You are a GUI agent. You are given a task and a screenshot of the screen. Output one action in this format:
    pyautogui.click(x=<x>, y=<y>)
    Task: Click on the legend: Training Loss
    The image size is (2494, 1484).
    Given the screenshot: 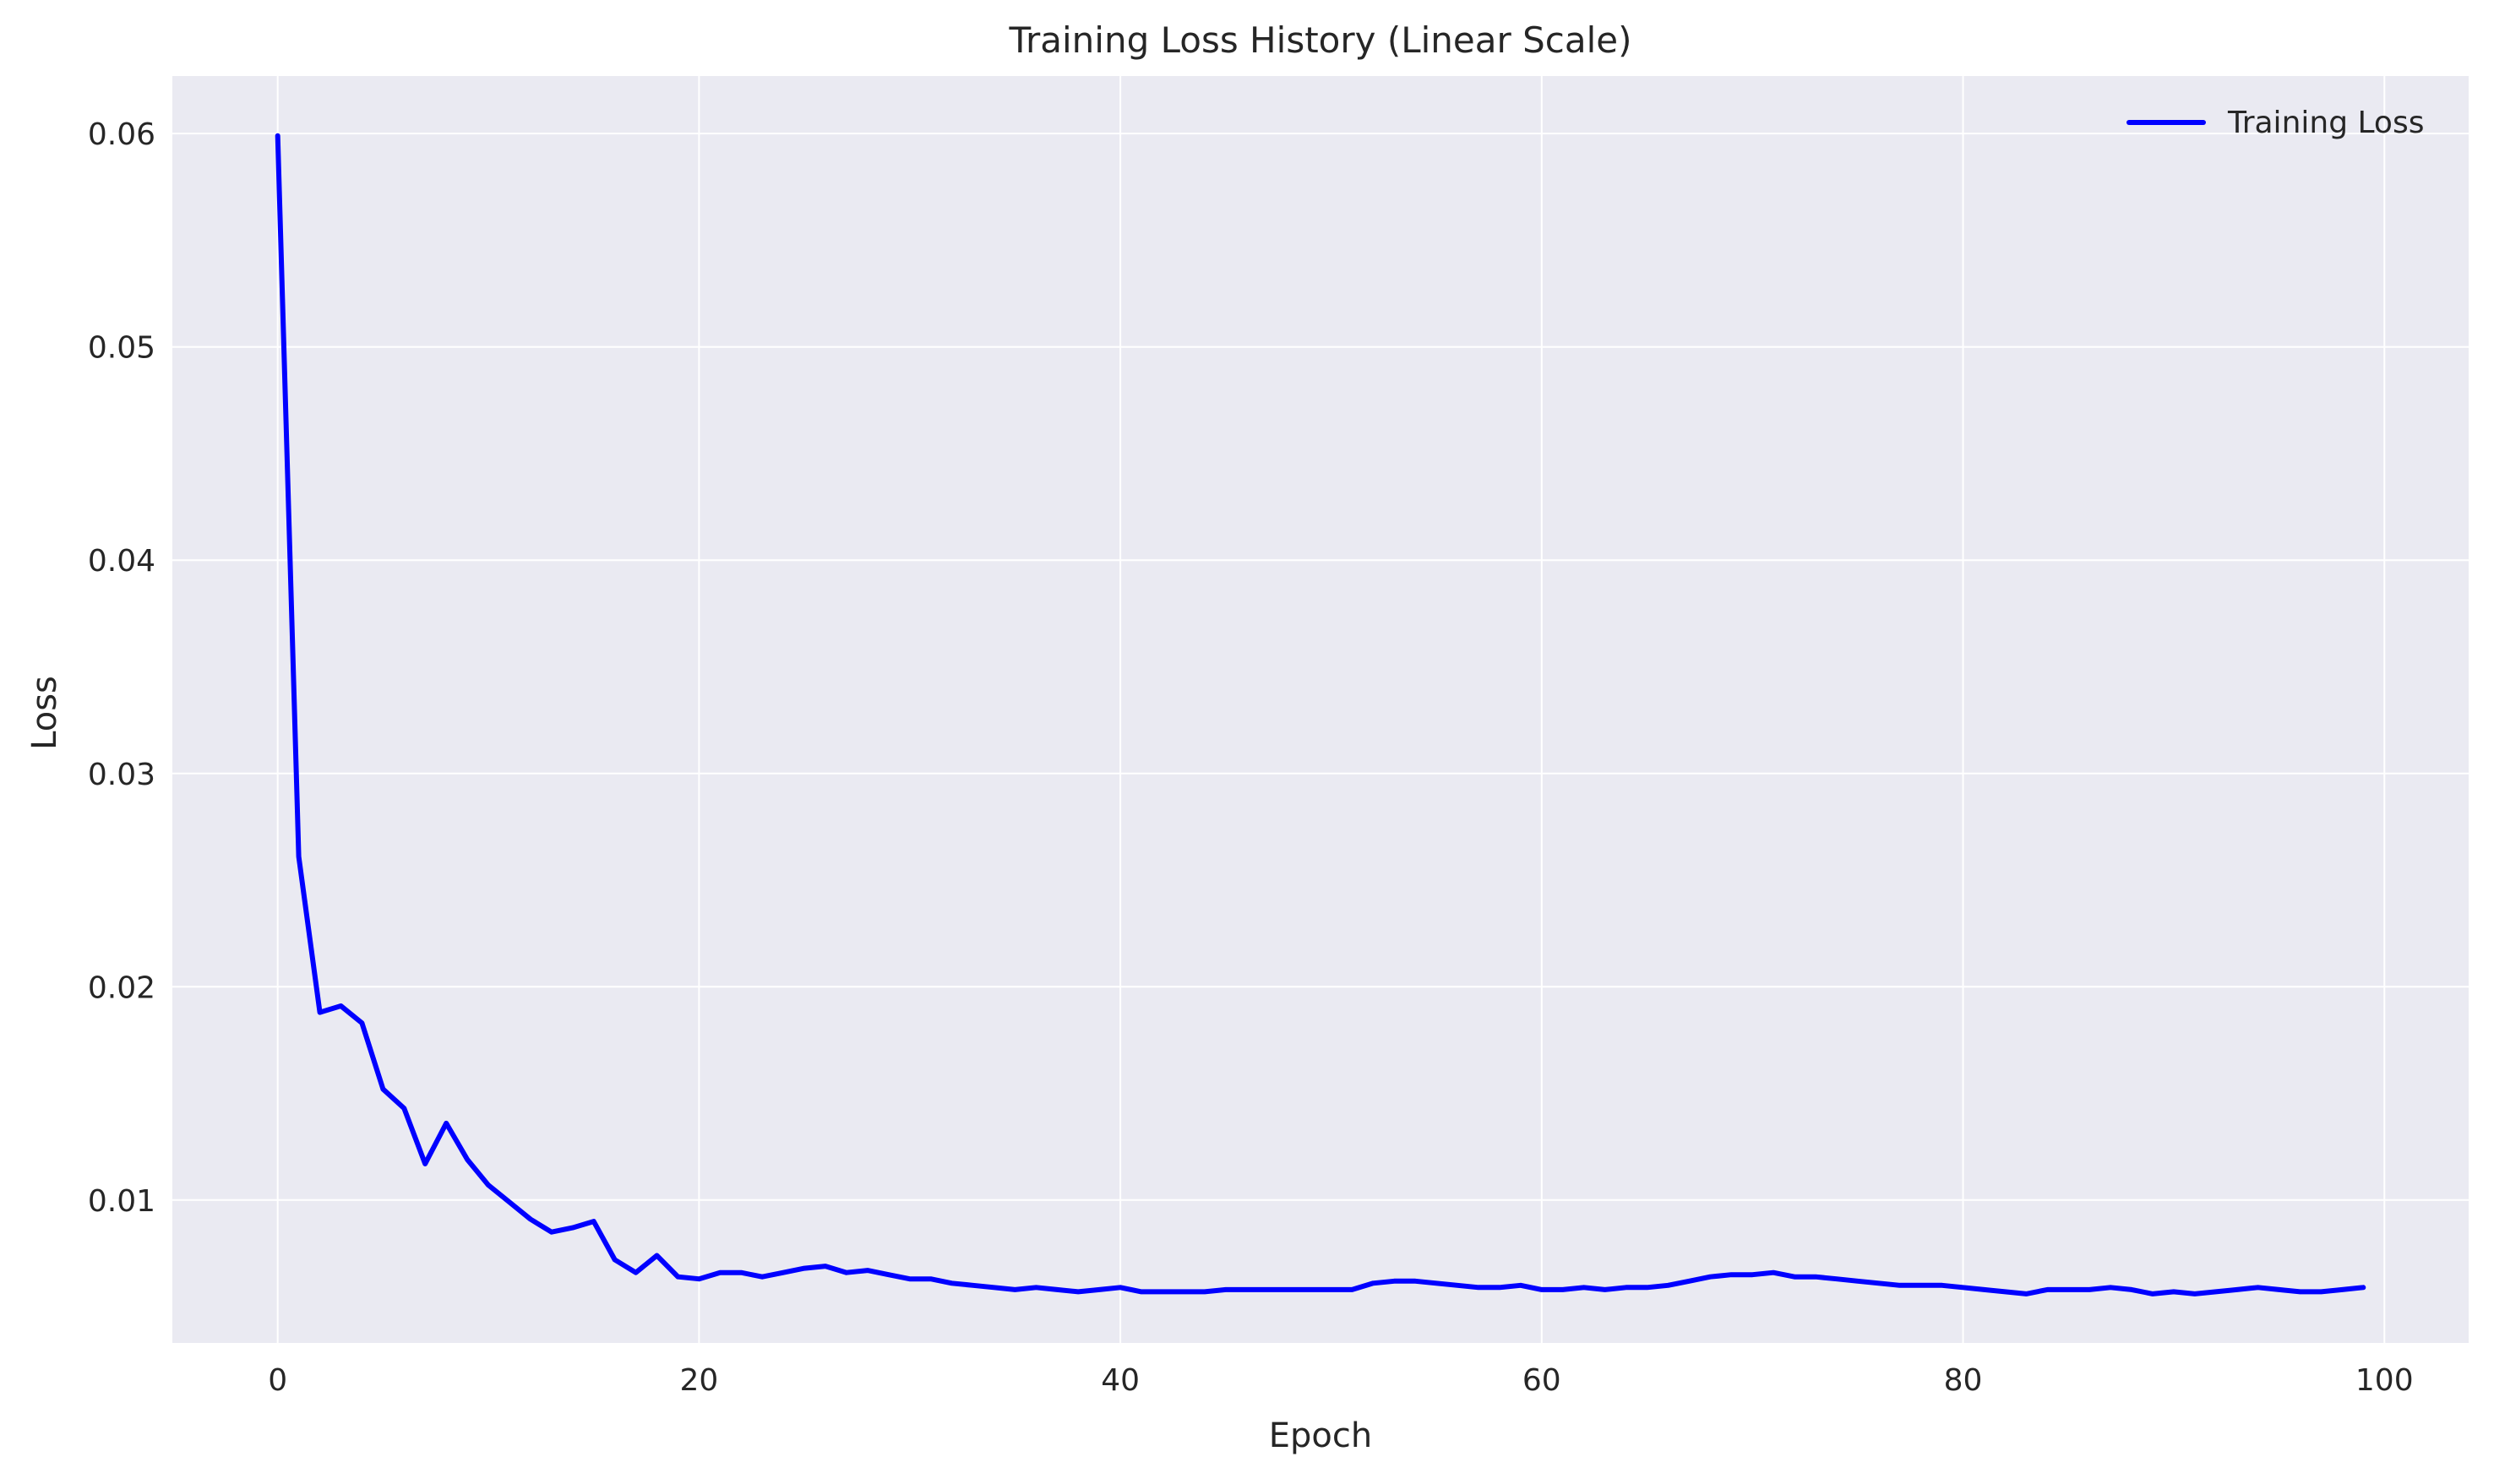 What is the action you would take?
    pyautogui.click(x=2275, y=123)
    